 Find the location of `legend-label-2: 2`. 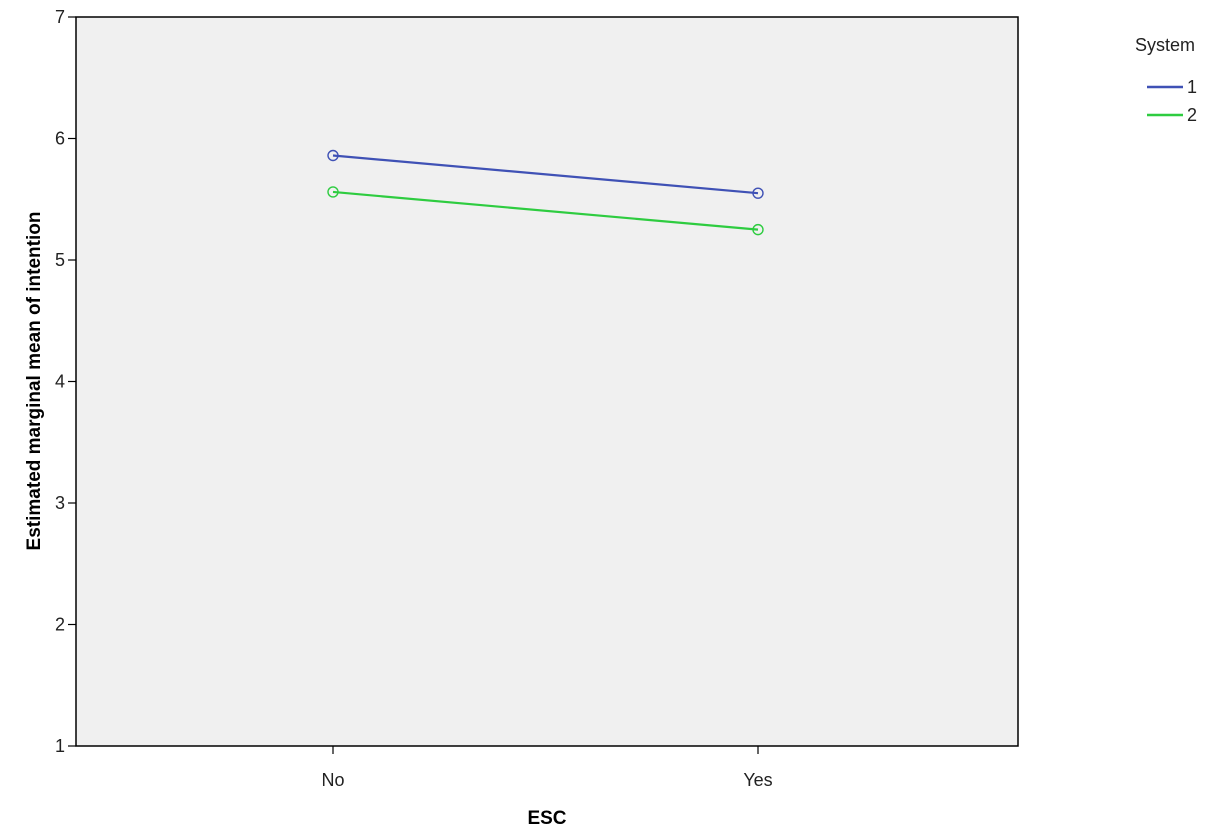

legend-label-2: 2 is located at coordinates (1192, 115).